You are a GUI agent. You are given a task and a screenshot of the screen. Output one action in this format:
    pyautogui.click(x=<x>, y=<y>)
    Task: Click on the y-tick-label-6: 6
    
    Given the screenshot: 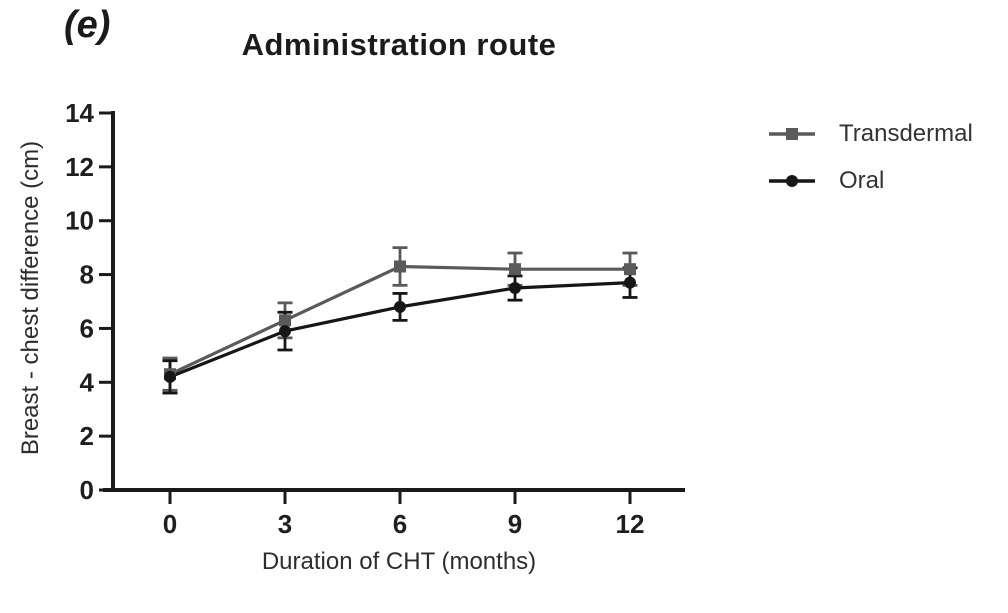 What is the action you would take?
    pyautogui.click(x=87, y=328)
    